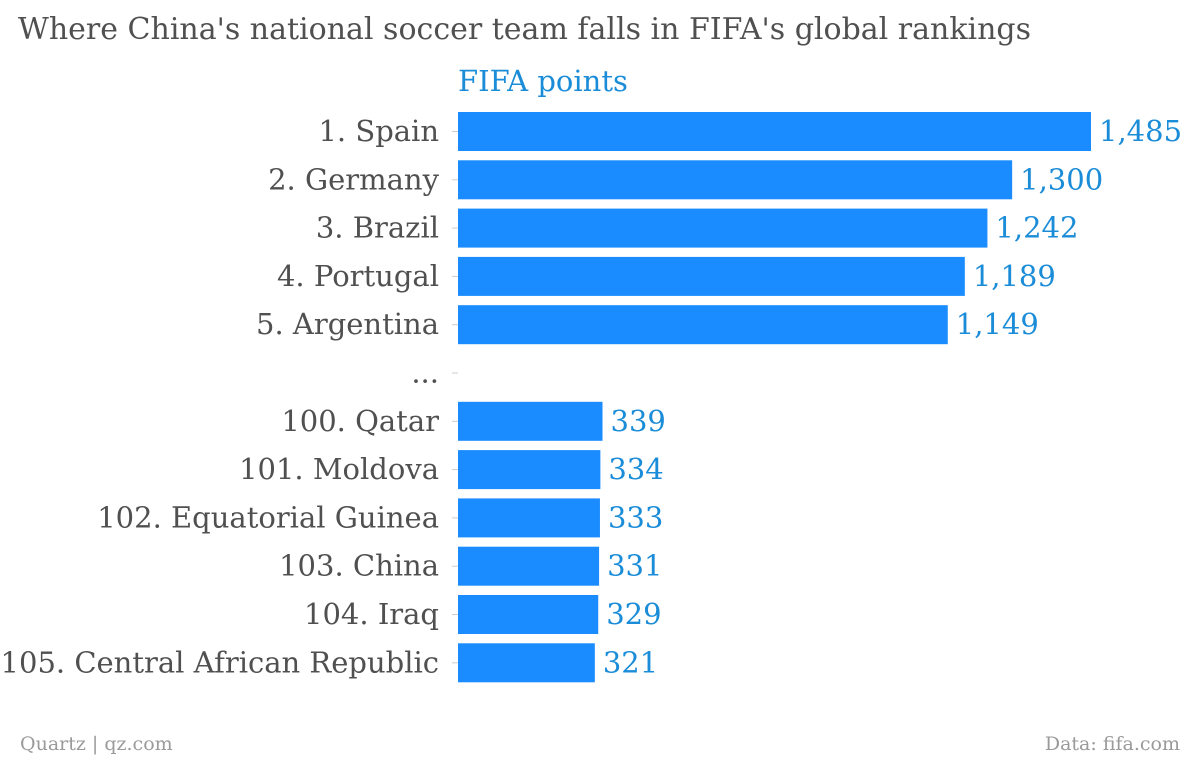  Describe the element at coordinates (377, 228) in the screenshot. I see `category-label: 3. Brazil` at that location.